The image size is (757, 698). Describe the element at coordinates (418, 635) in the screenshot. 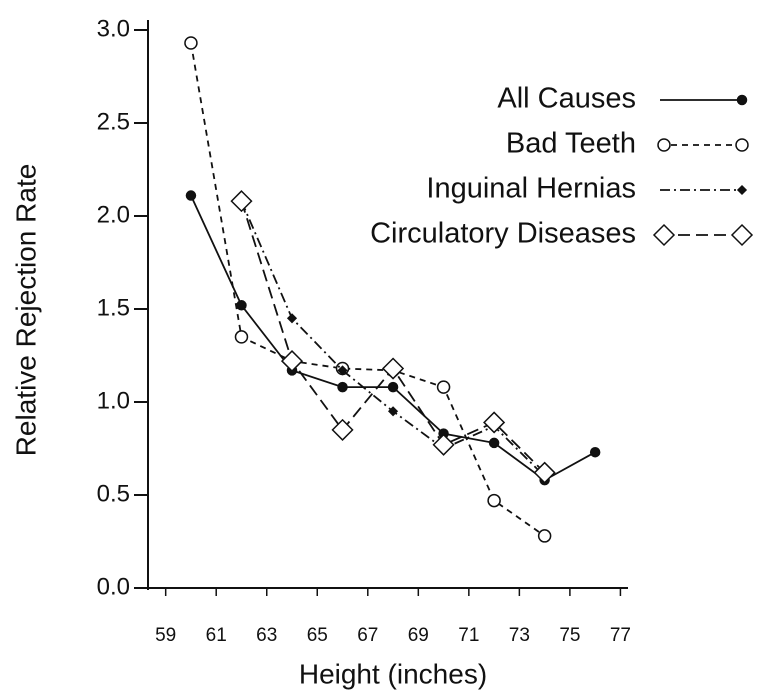

I see `x-tick-label: 69` at that location.